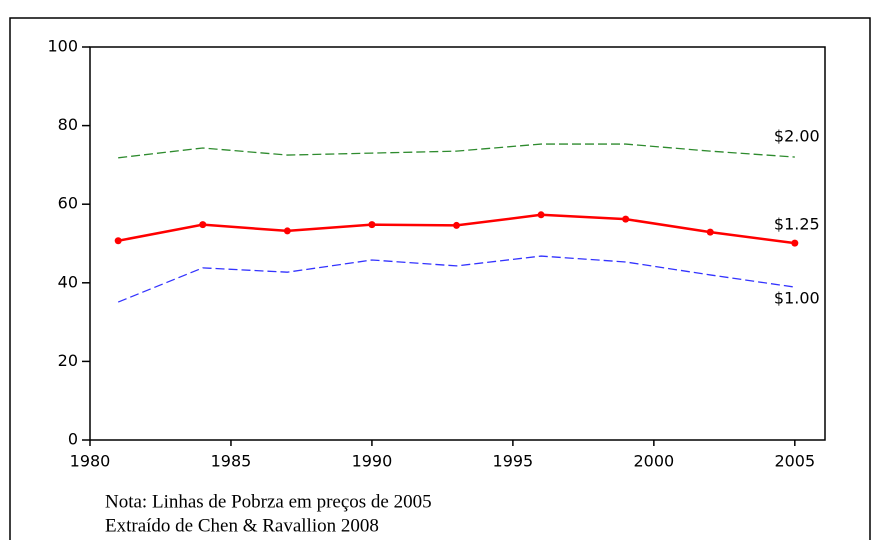  What do you see at coordinates (231, 461) in the screenshot?
I see `x-tick-label: 1985` at bounding box center [231, 461].